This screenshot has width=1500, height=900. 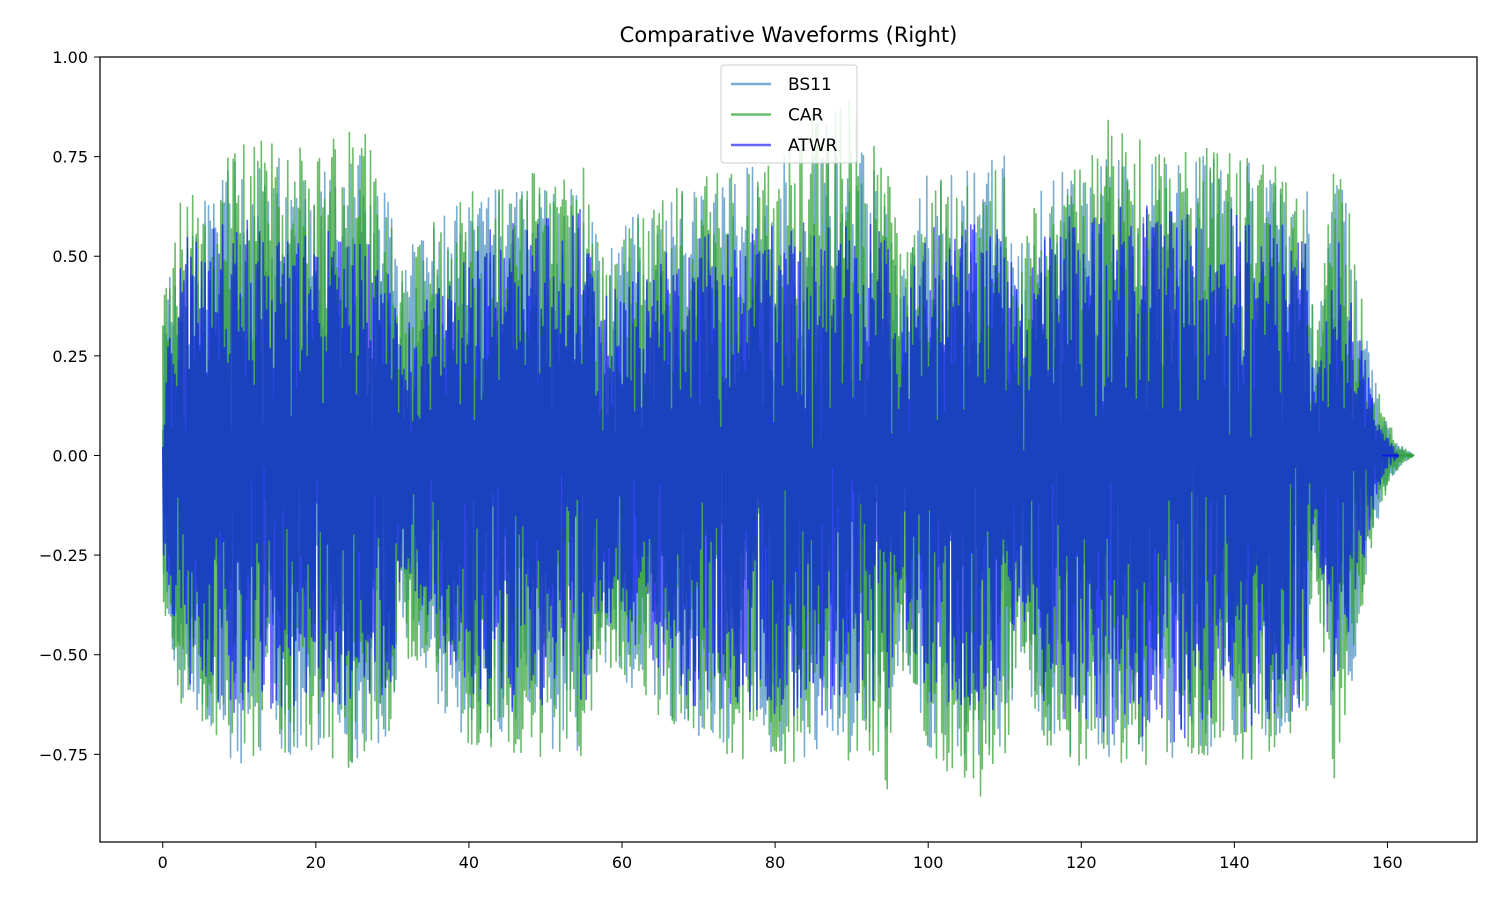 What do you see at coordinates (789, 35) in the screenshot?
I see `chart-title: Comparative Waveforms (Right)` at bounding box center [789, 35].